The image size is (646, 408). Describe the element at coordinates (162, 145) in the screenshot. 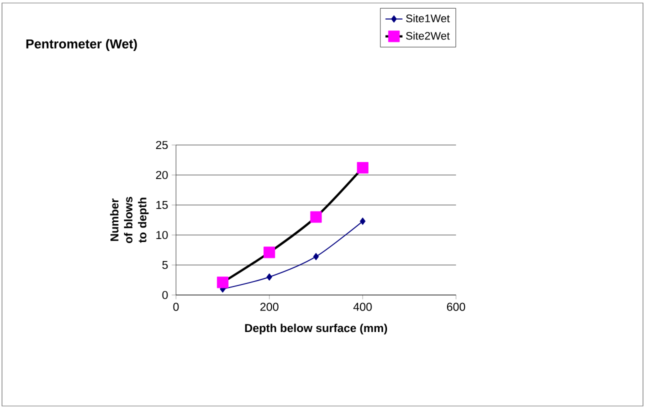

I see `y-tick-label: 25` at that location.